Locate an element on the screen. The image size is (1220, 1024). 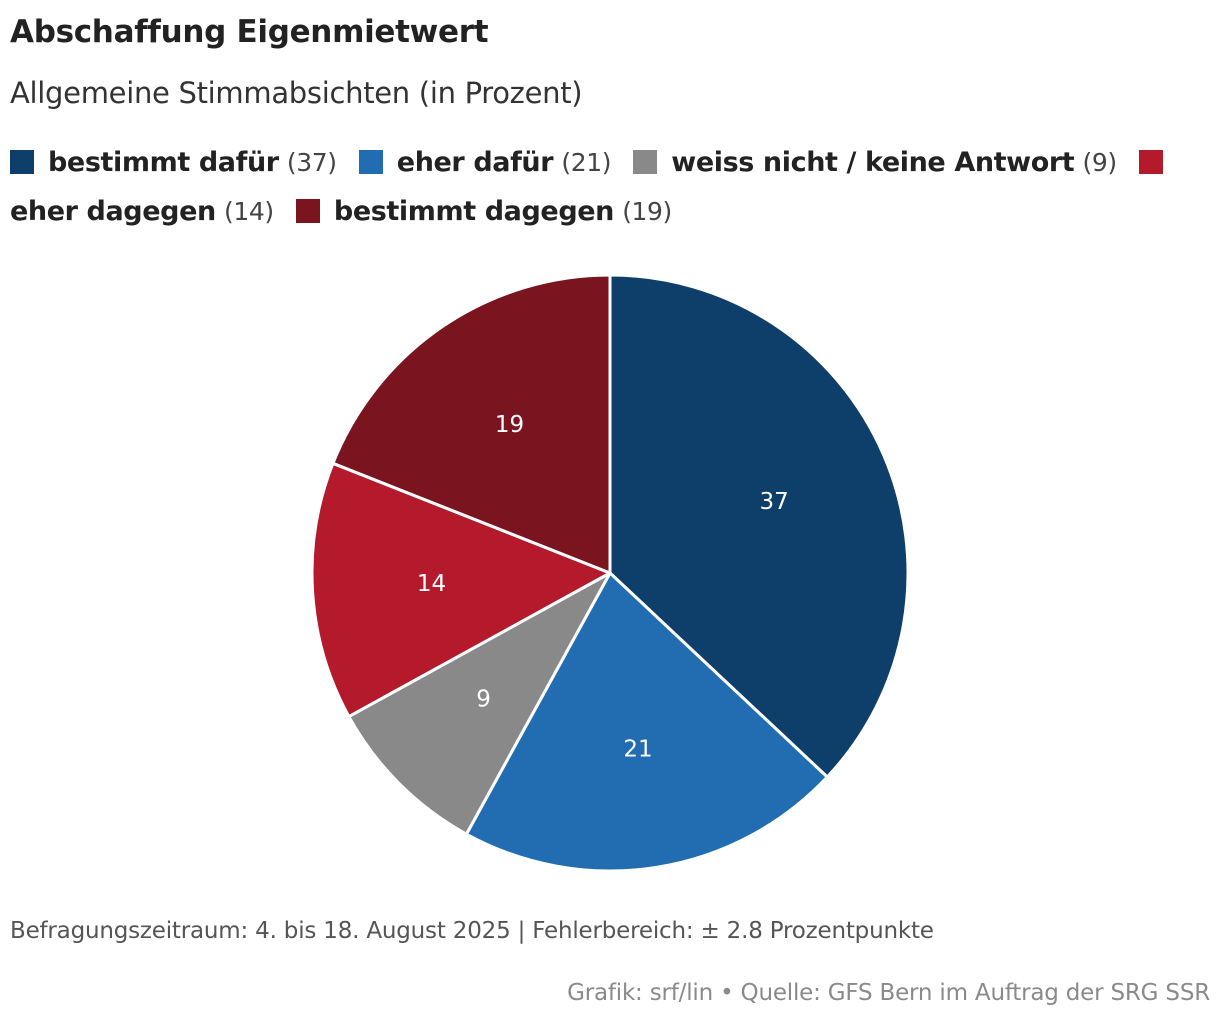
legend-label: weiss nicht / keine Antwort is located at coordinates (873, 162).